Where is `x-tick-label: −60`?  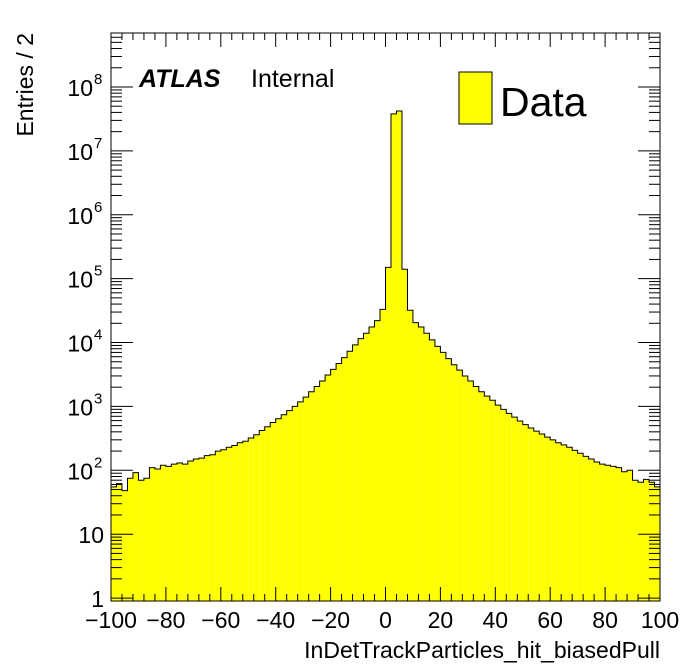 x-tick-label: −60 is located at coordinates (220, 620).